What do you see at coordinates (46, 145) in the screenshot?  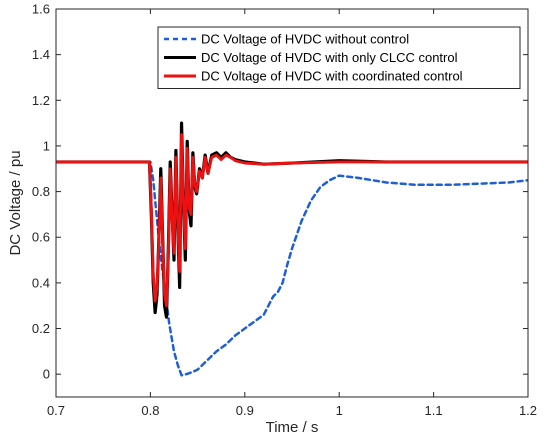 I see `y-tick-label: 1` at bounding box center [46, 145].